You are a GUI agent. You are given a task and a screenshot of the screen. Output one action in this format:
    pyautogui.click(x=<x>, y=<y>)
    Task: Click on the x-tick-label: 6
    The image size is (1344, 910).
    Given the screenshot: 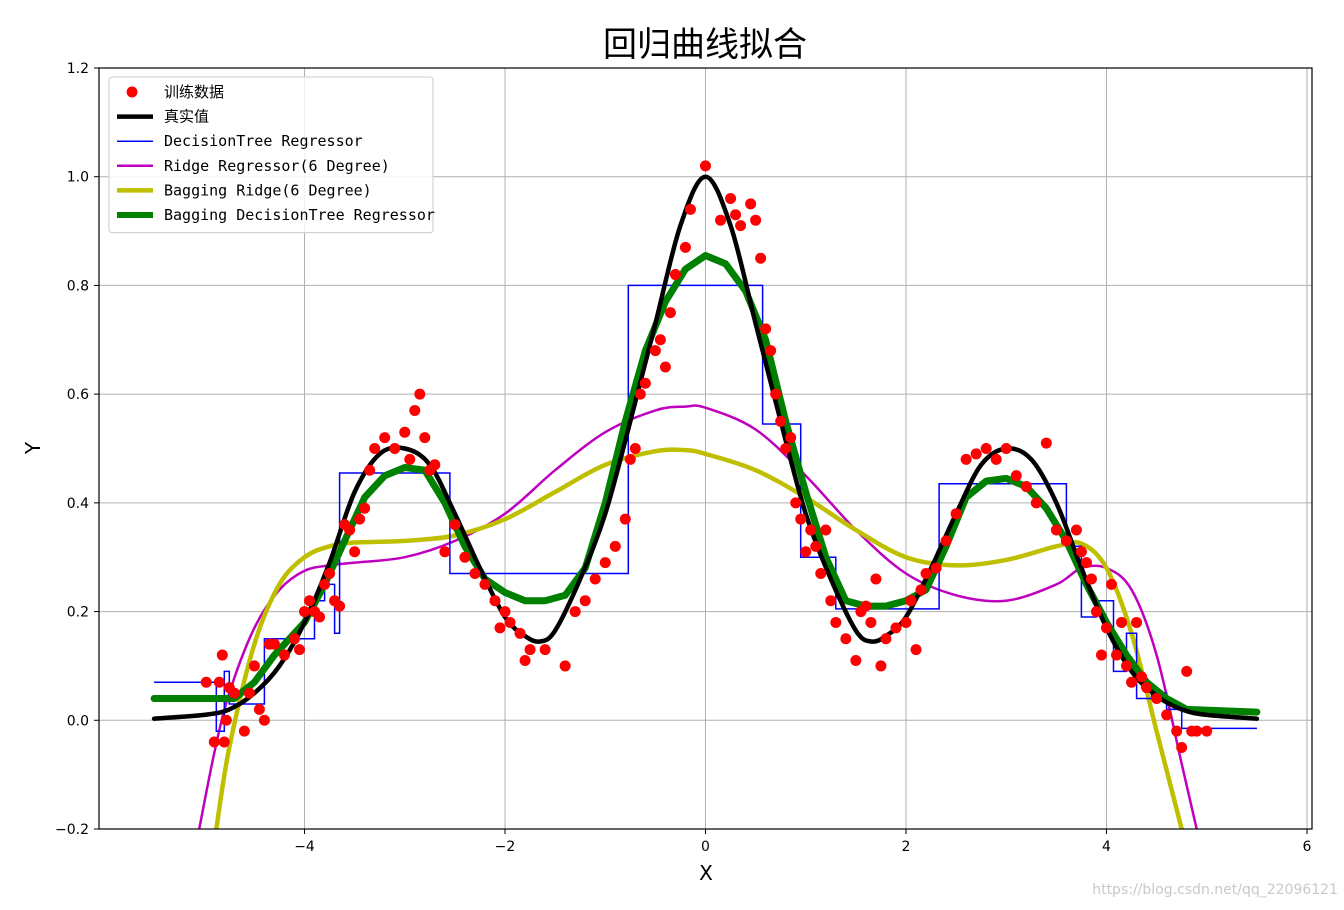 What is the action you would take?
    pyautogui.click(x=1307, y=847)
    